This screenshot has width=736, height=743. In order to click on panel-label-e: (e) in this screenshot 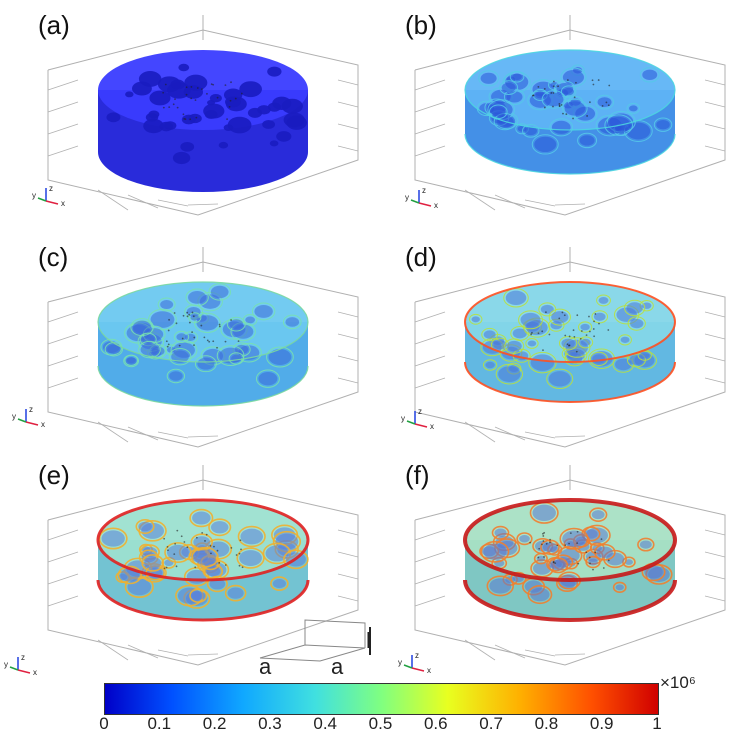, I will do `click(54, 475)`.